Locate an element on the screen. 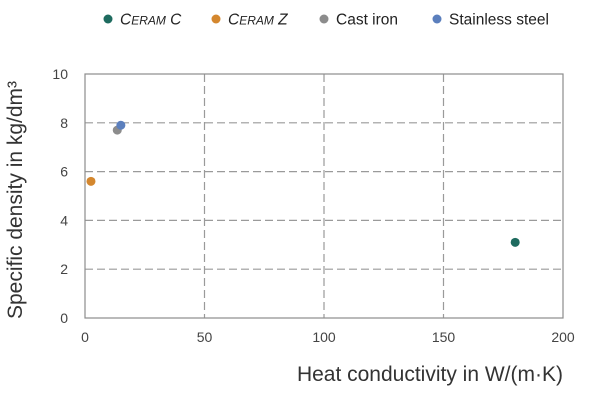  legend-label: Stainless steel is located at coordinates (499, 20).